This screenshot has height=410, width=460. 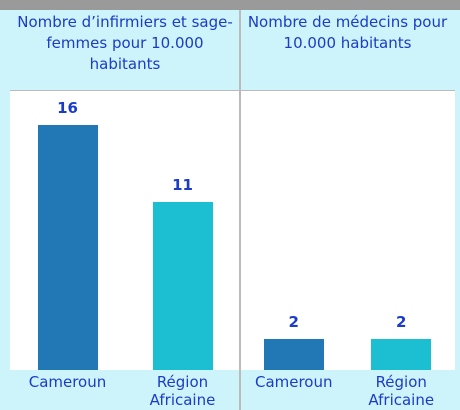 What do you see at coordinates (230, 5) in the screenshot?
I see `top-bar` at bounding box center [230, 5].